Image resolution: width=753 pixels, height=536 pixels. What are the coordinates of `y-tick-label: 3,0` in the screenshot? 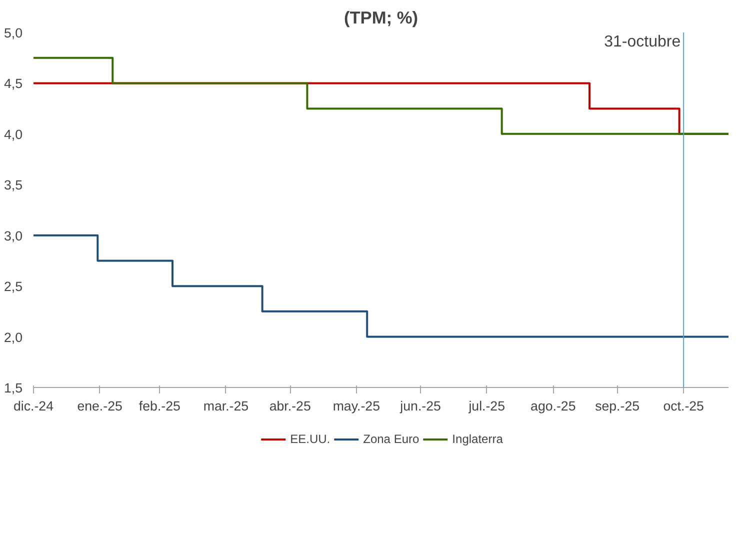 It's located at (13, 236).